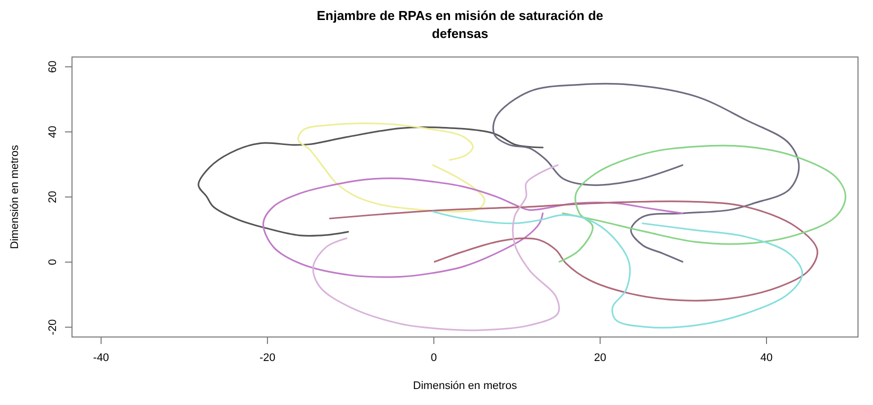 Image resolution: width=873 pixels, height=405 pixels. Describe the element at coordinates (53, 197) in the screenshot. I see `y-tick-label: 20` at that location.